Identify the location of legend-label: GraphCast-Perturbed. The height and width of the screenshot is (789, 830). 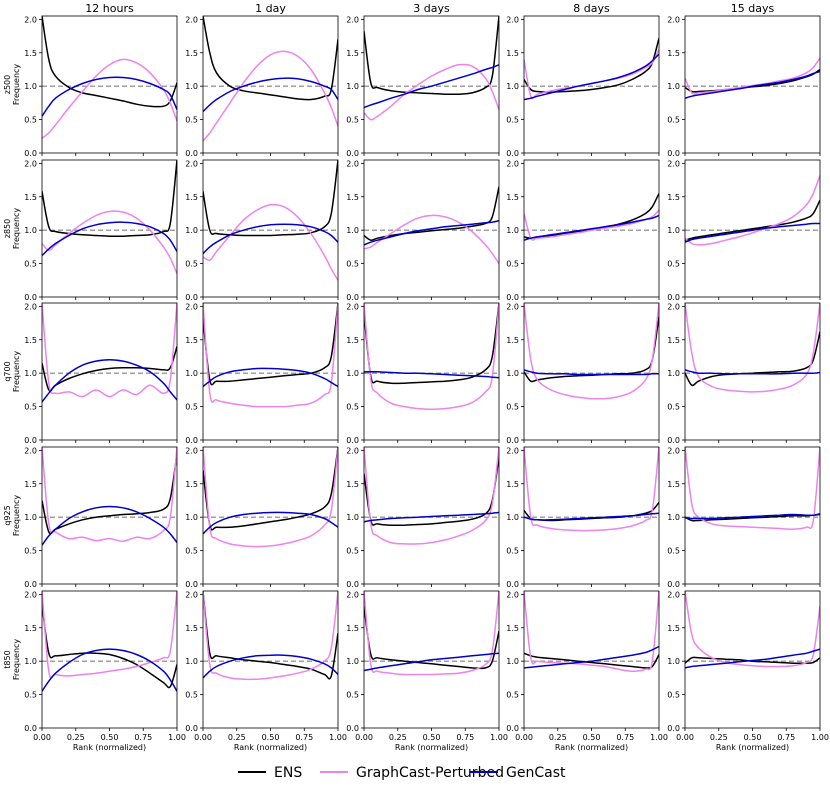
(430, 773).